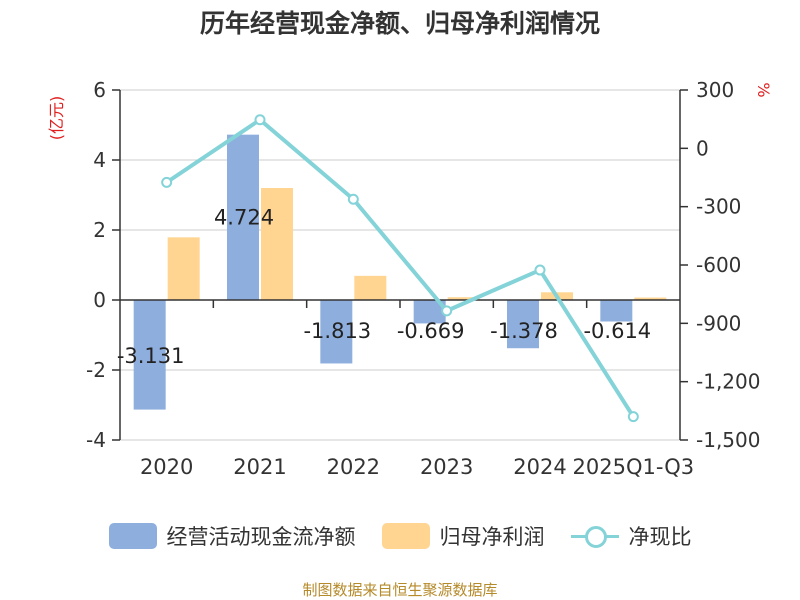  What do you see at coordinates (634, 467) in the screenshot?
I see `x-tick-label: 2025Q1-Q3` at bounding box center [634, 467].